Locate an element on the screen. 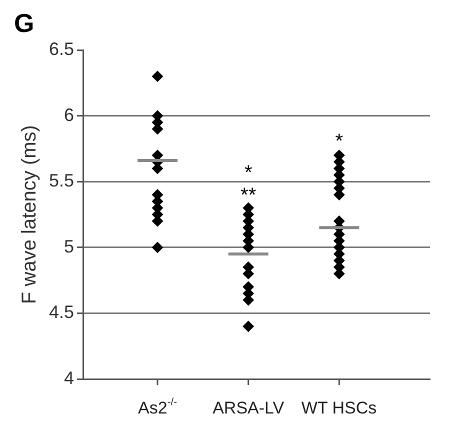 The height and width of the screenshot is (421, 450). y-tick-label: 5.5 is located at coordinates (61, 180).